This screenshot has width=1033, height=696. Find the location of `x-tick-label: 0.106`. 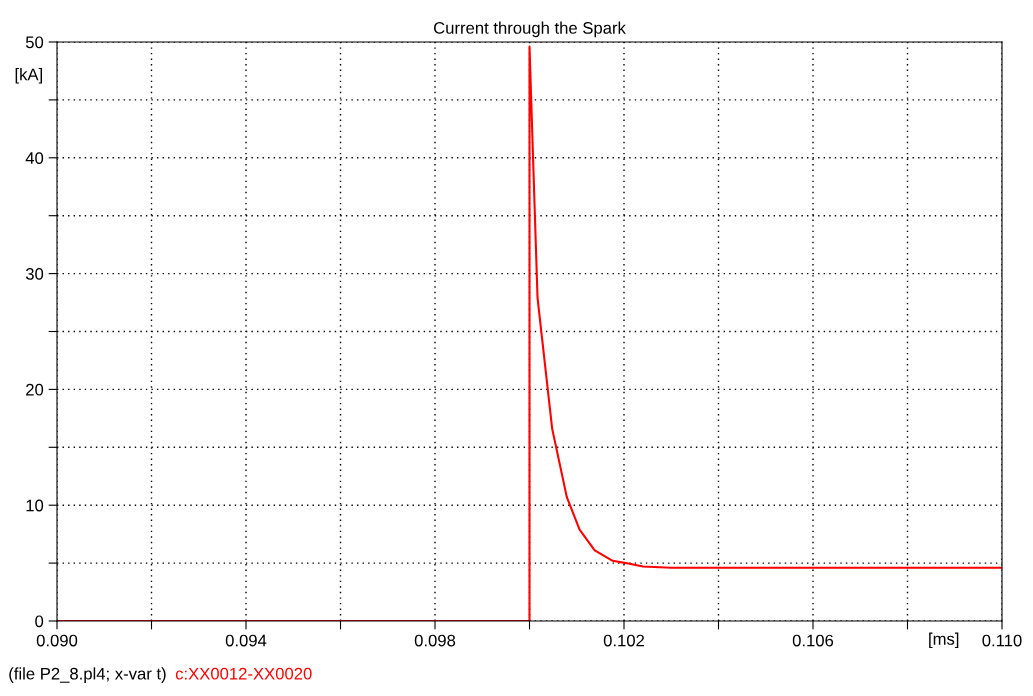

x-tick-label: 0.106 is located at coordinates (813, 640).